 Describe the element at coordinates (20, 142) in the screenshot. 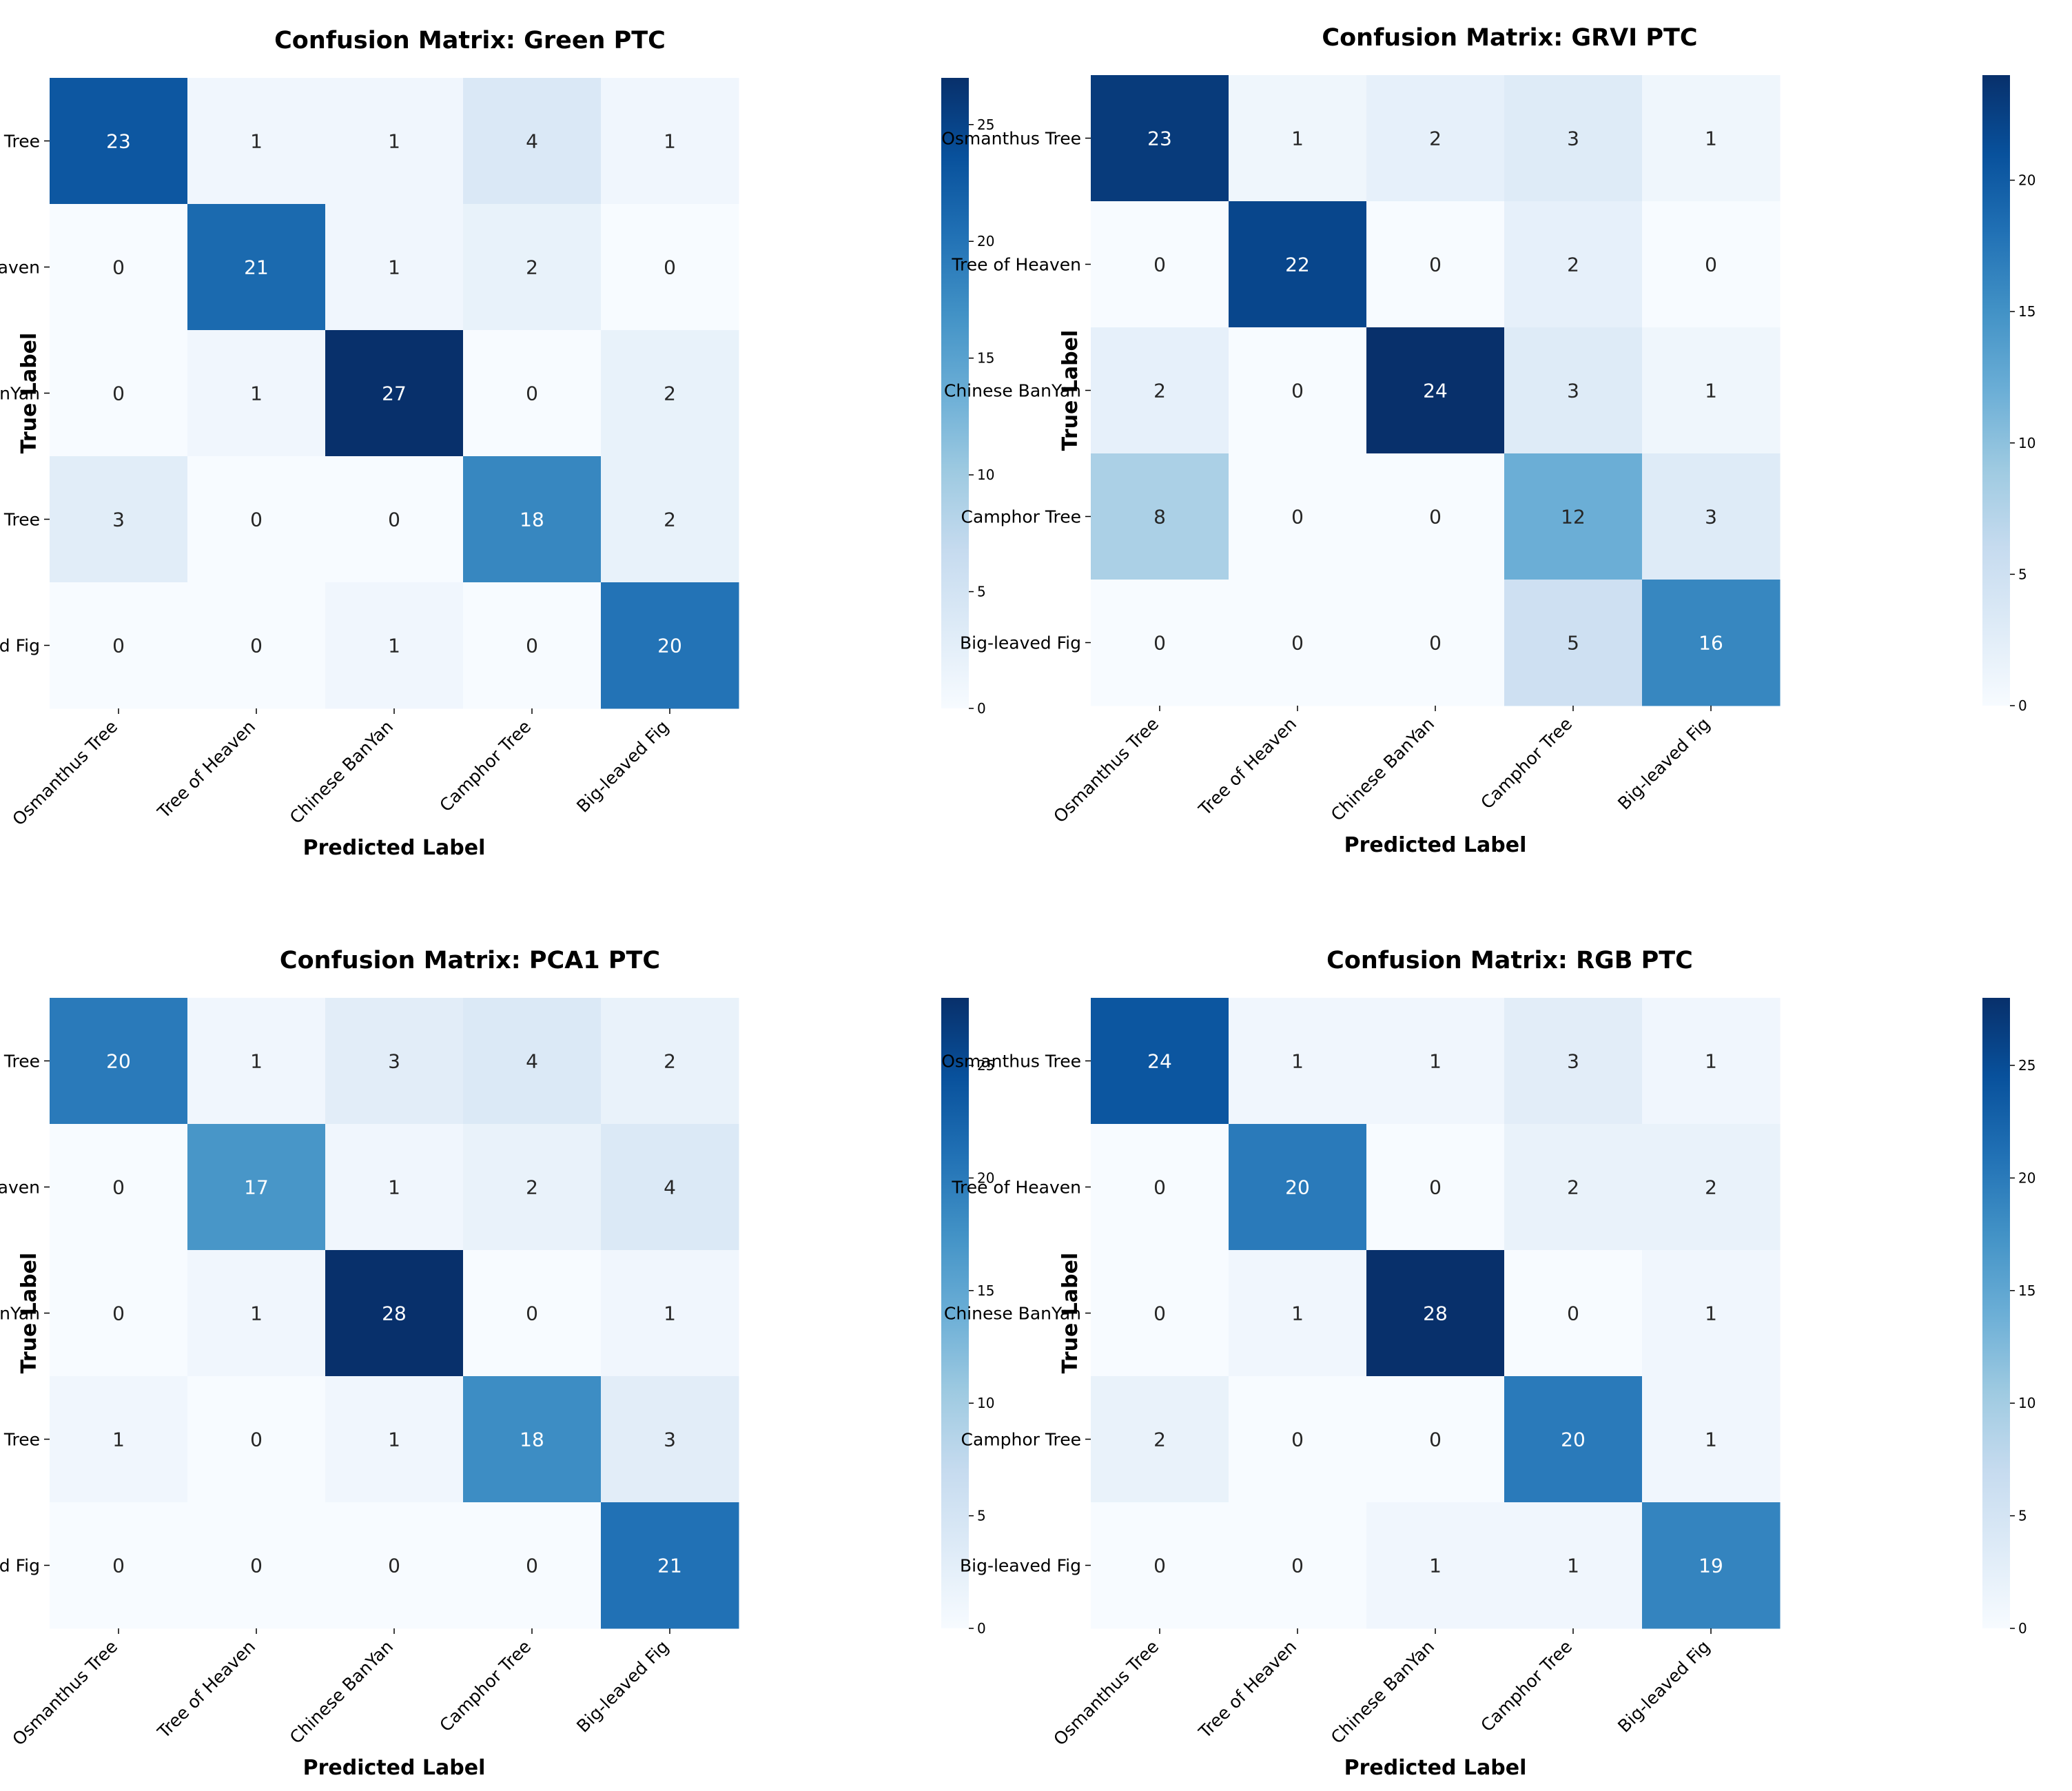

I see `y-tick-label: Osmanthus Tree` at that location.